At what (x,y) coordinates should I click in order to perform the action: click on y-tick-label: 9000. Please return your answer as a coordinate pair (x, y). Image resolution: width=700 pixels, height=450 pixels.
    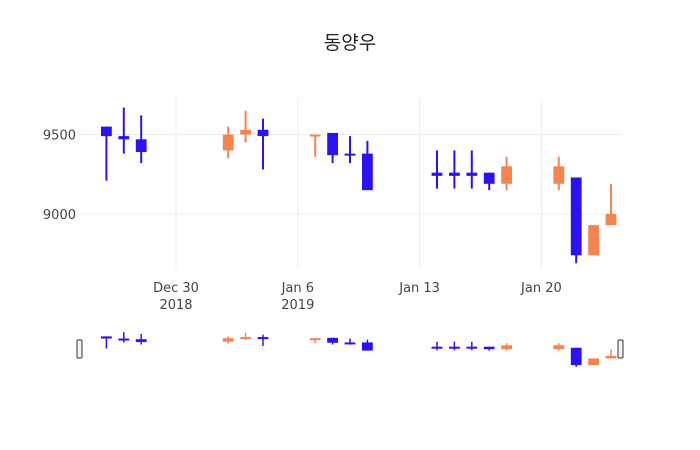
    Looking at the image, I should click on (59, 215).